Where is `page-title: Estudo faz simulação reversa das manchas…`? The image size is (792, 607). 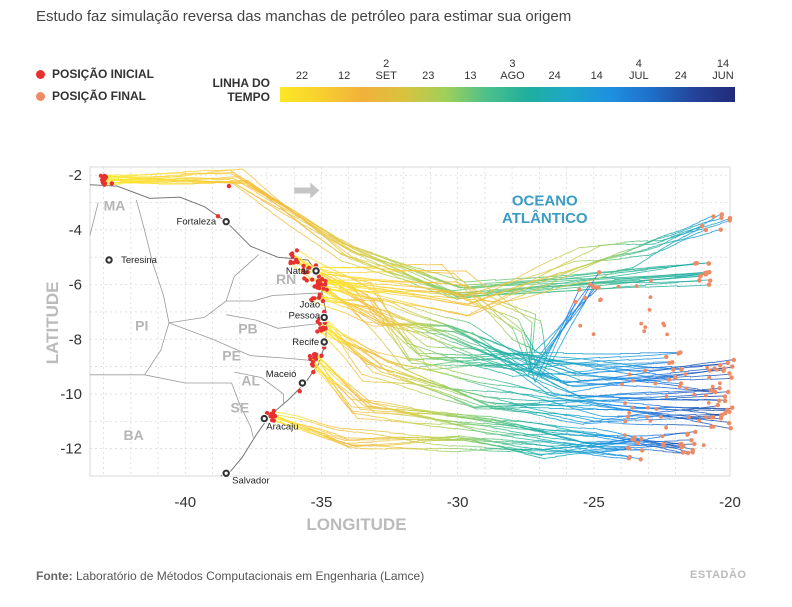
page-title: Estudo faz simulação reversa das manchas… is located at coordinates (304, 16).